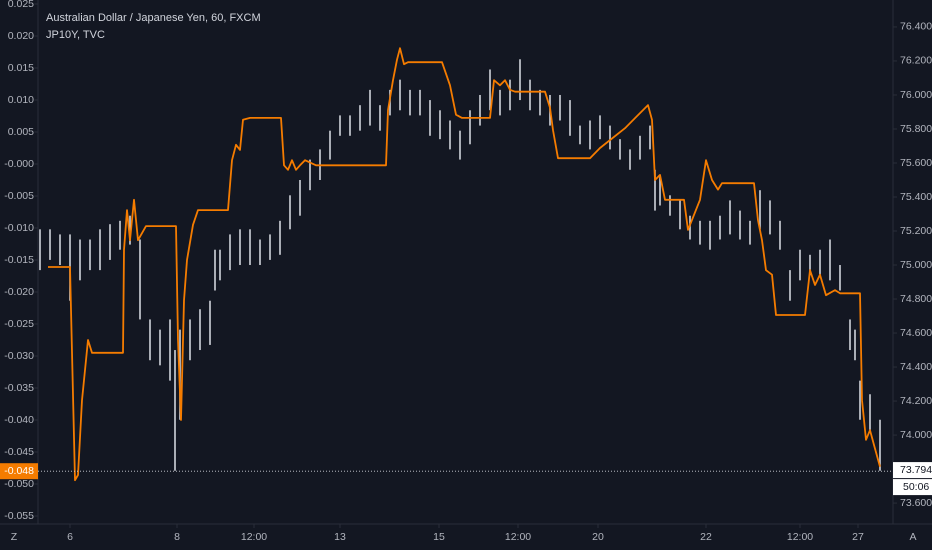 Image resolution: width=932 pixels, height=550 pixels. Describe the element at coordinates (916, 487) in the screenshot. I see `countdown-label: 50:06` at that location.